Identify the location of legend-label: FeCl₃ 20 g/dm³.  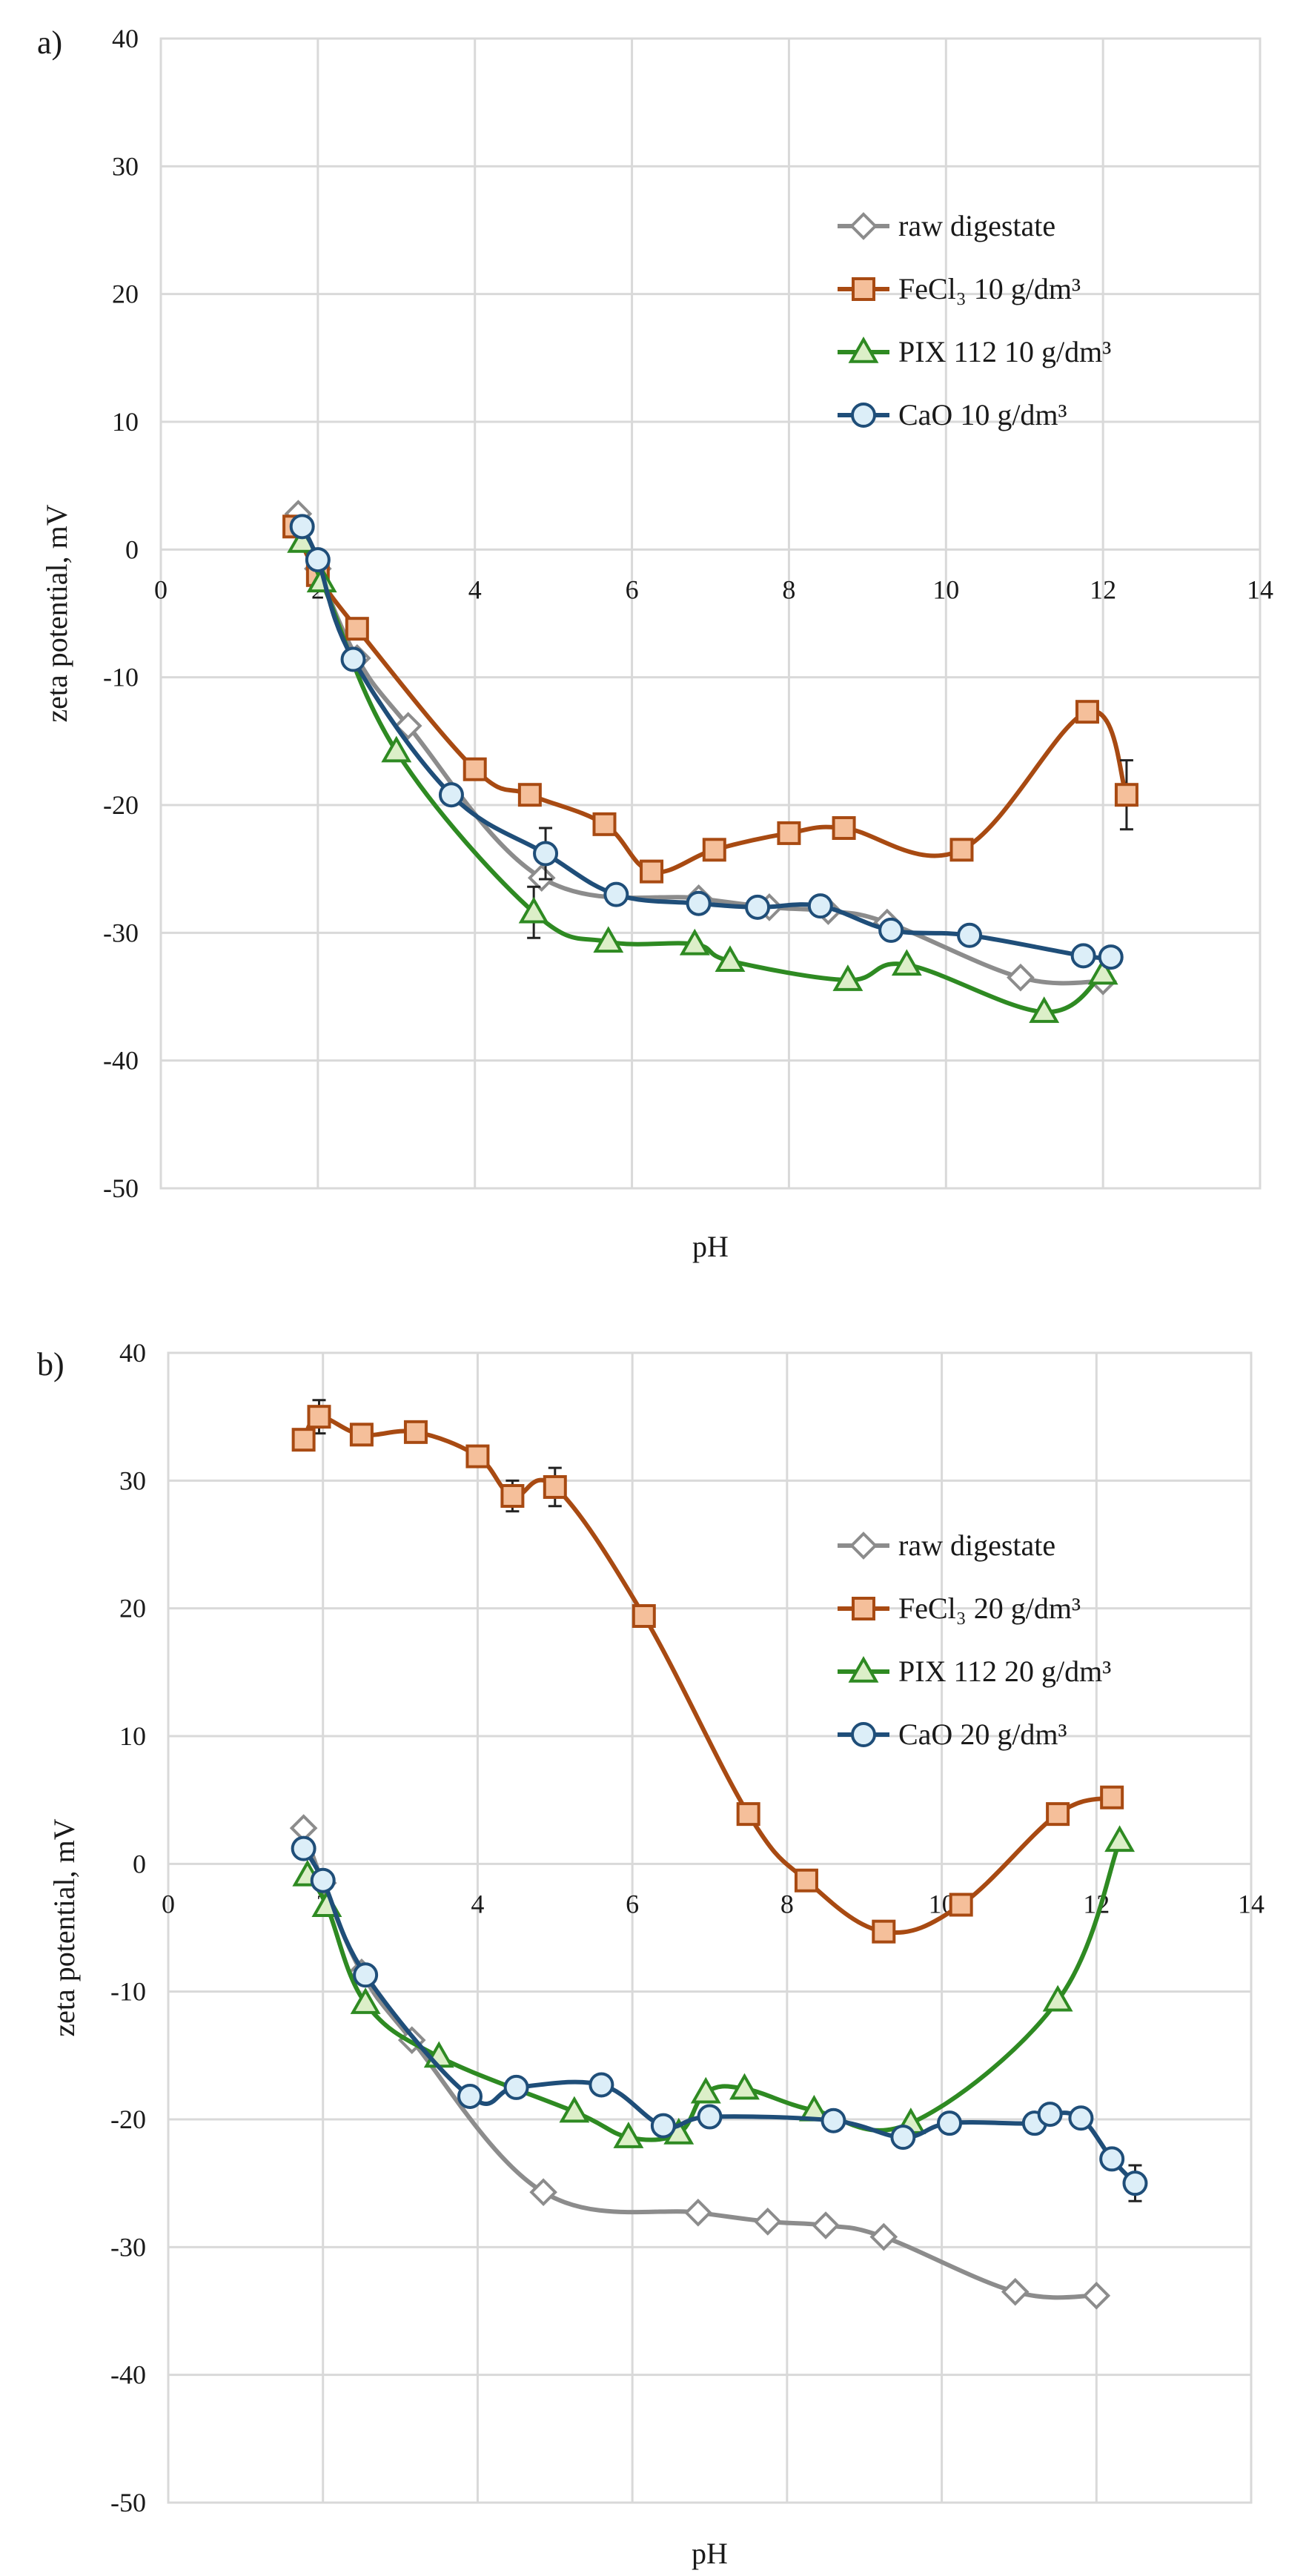
(990, 1608).